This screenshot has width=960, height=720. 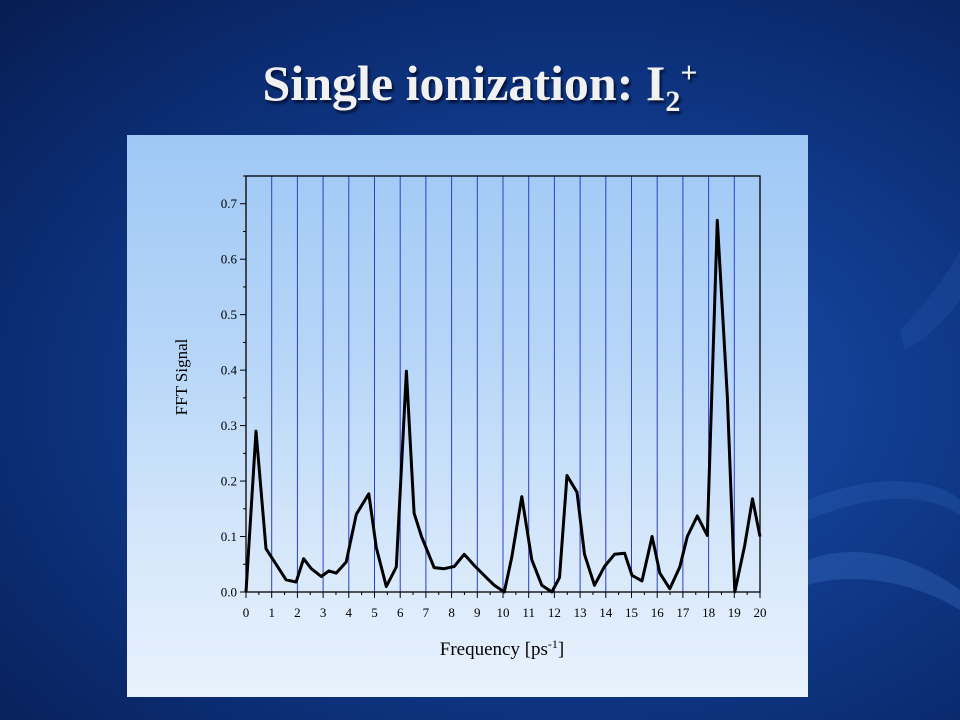 I want to click on x-tick-label-13: 13, so click(x=580, y=612).